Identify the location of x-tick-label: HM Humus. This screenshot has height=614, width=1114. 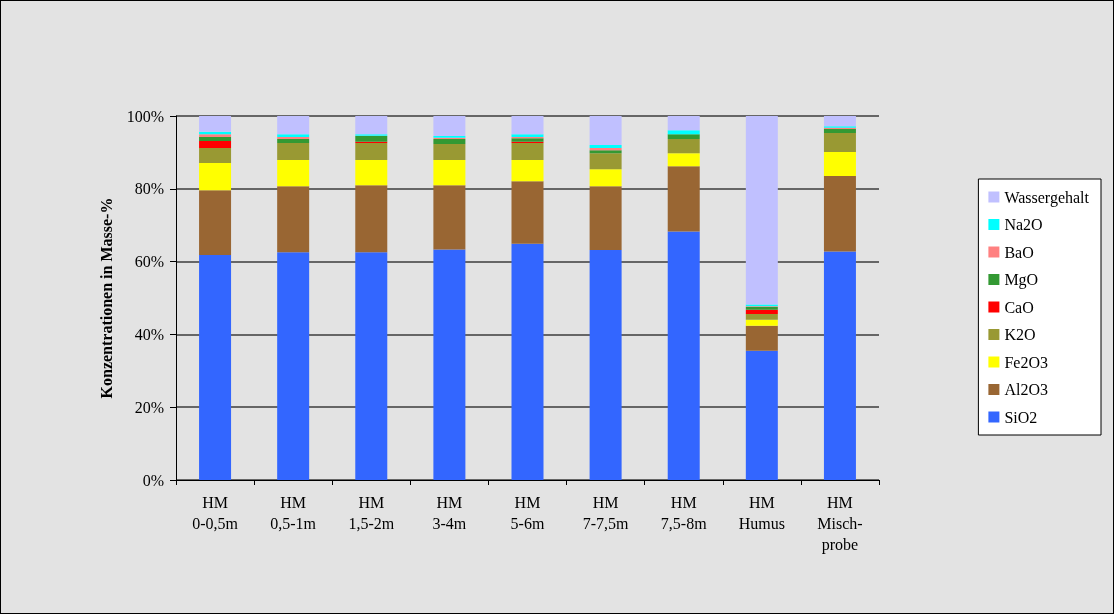
(761, 513).